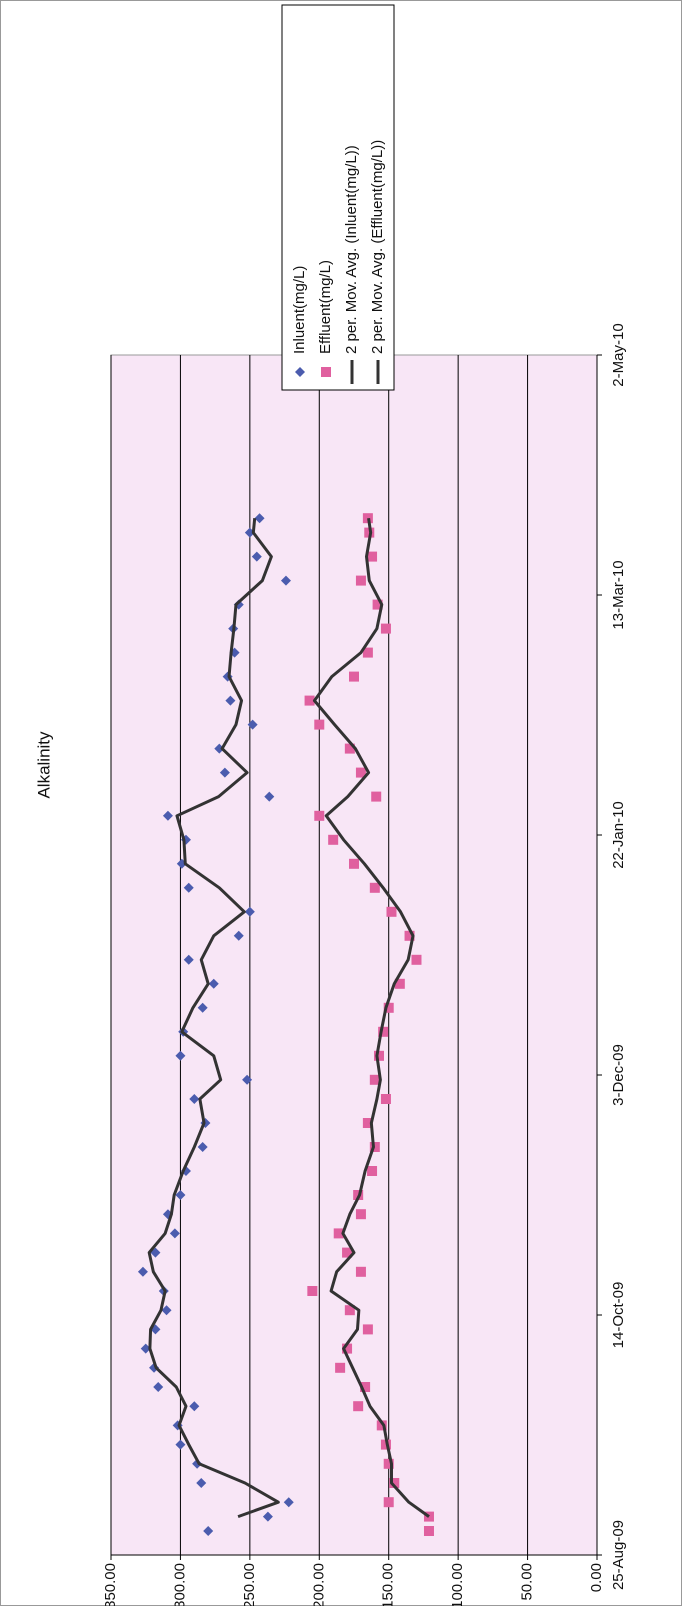 Image resolution: width=682 pixels, height=1606 pixels. What do you see at coordinates (618, 354) in the screenshot?
I see `x-tick-label: 2-May-10` at bounding box center [618, 354].